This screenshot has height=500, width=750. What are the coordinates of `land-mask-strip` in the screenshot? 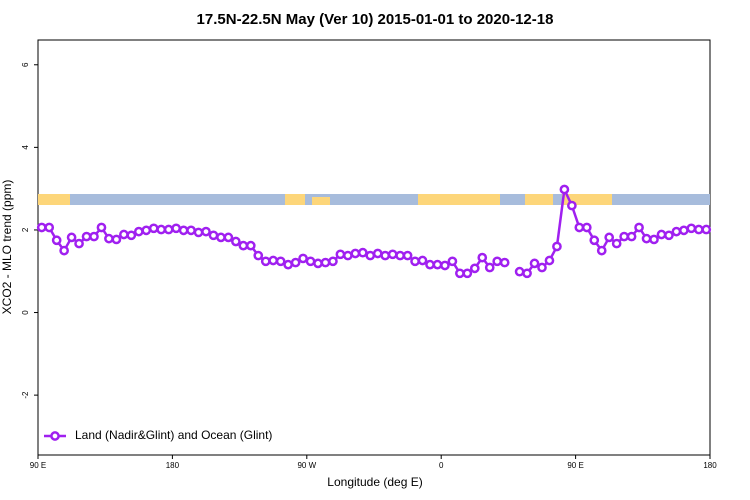 It's located at (374, 199).